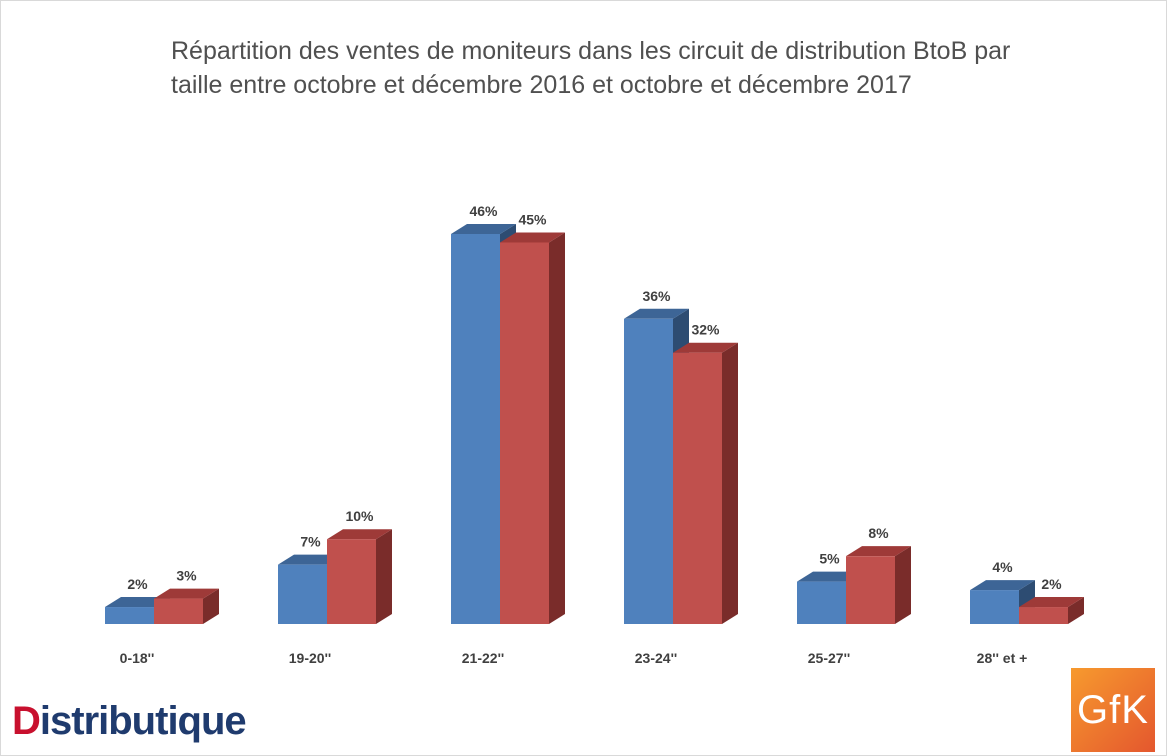 Image resolution: width=1167 pixels, height=756 pixels. What do you see at coordinates (1113, 710) in the screenshot?
I see `gfk-logo: GfK` at bounding box center [1113, 710].